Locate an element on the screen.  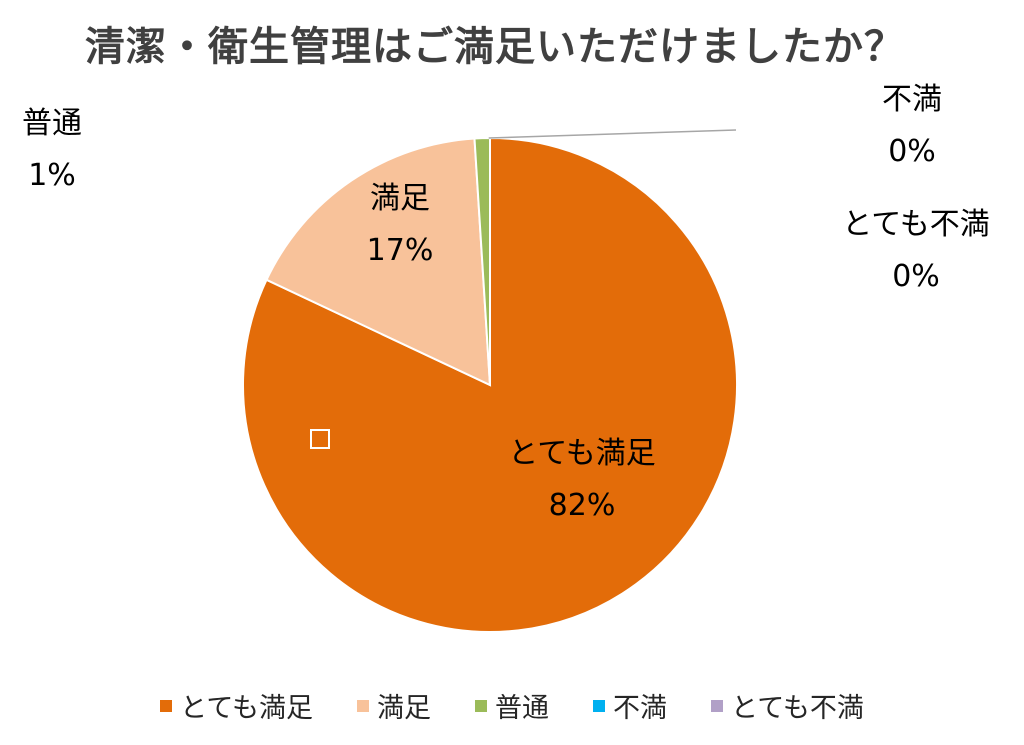
legend-item-0: とても満足 is located at coordinates (236, 705).